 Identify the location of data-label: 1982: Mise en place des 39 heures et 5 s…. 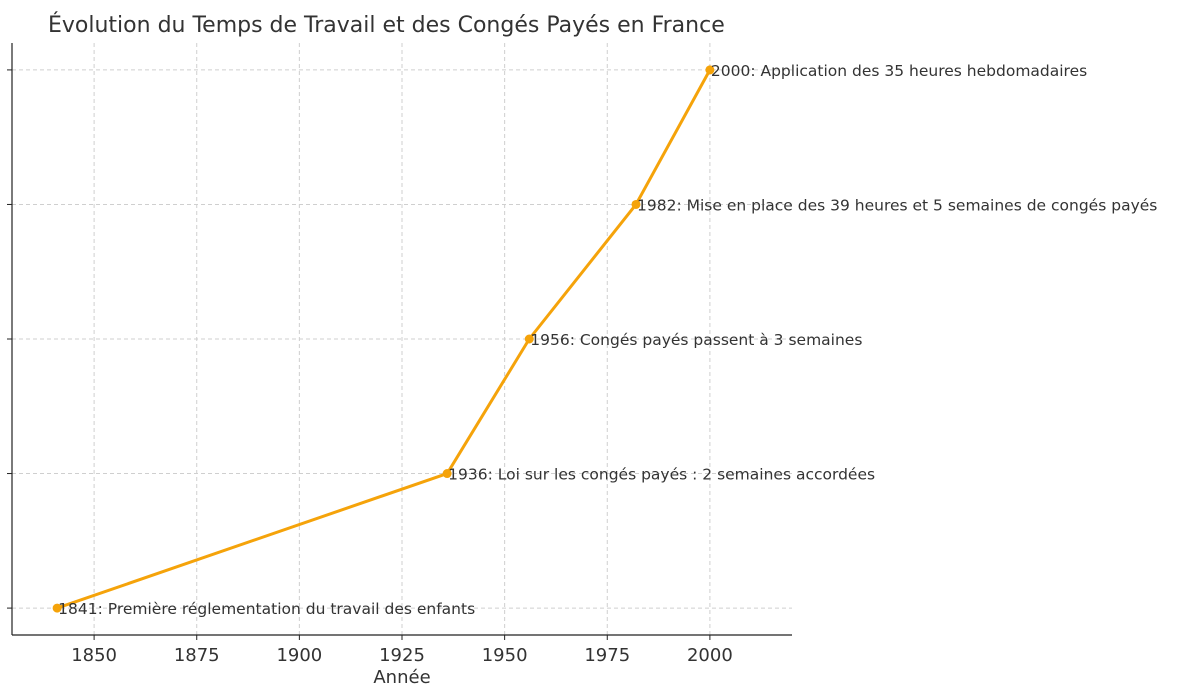
(897, 205).